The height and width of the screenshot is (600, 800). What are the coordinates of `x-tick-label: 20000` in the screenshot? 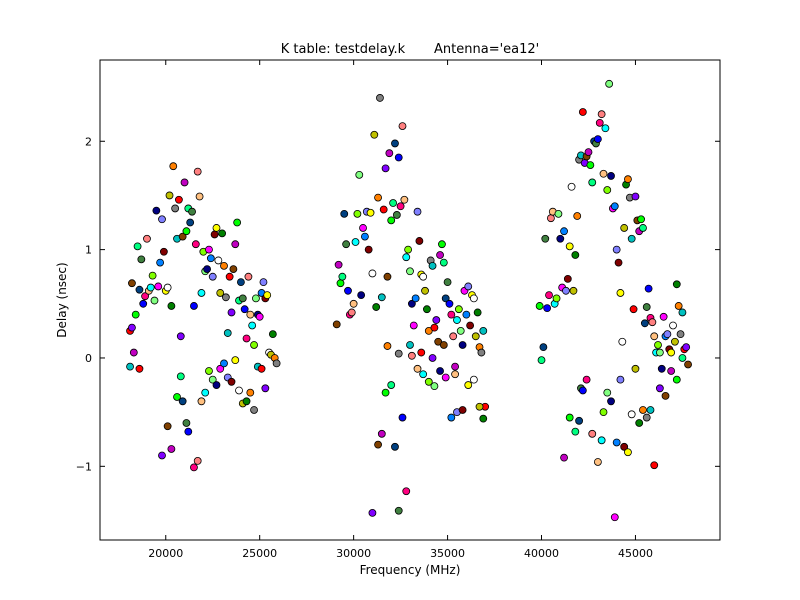 It's located at (165, 553).